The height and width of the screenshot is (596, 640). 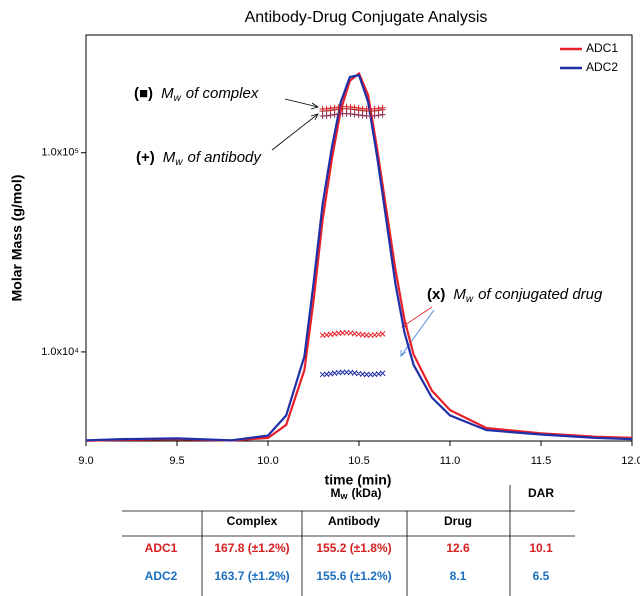 What do you see at coordinates (161, 576) in the screenshot?
I see `table-cell: ADC2` at bounding box center [161, 576].